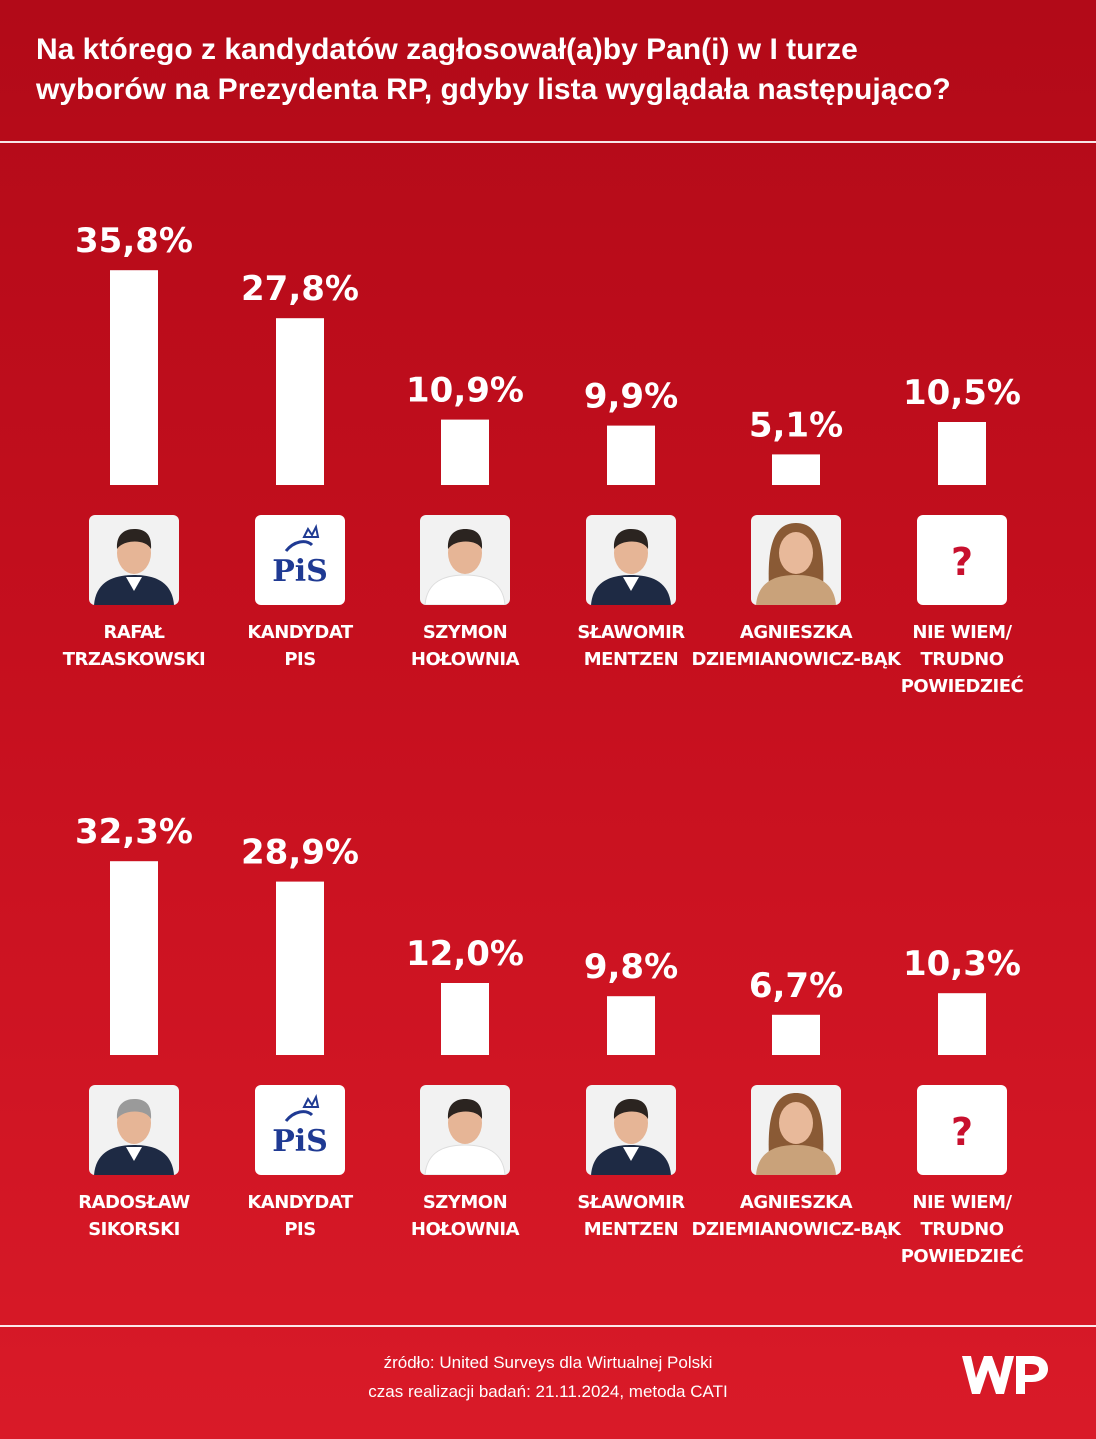  I want to click on value-label-2: 28,9%, so click(300, 853).